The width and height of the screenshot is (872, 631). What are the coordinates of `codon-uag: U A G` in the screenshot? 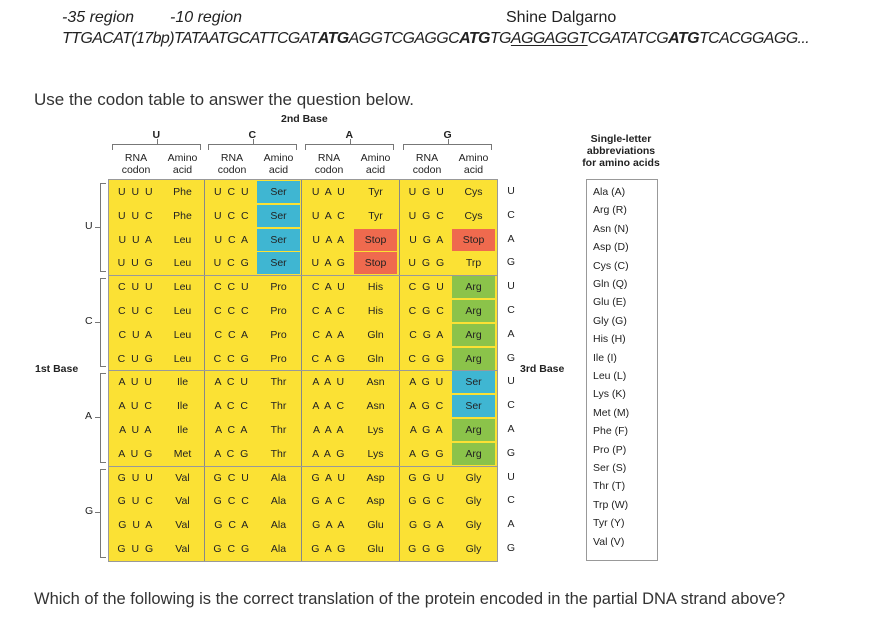 It's located at (329, 263).